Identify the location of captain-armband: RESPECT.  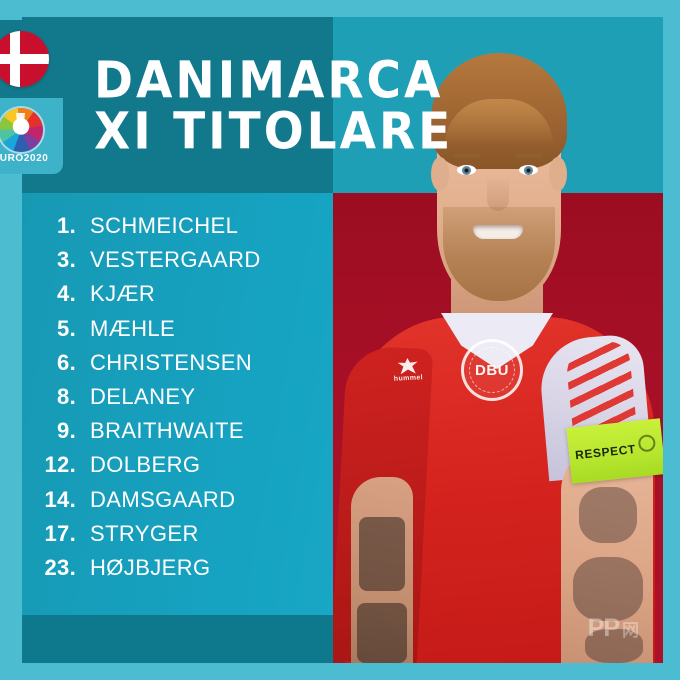
(614, 451).